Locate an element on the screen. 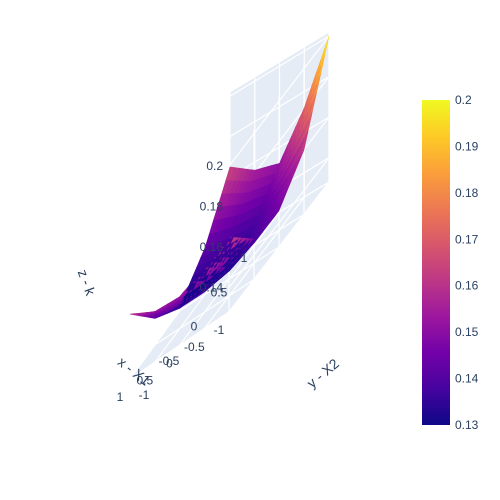 This screenshot has width=500, height=500. colorbar-tick-label: 0.13 is located at coordinates (467, 425).